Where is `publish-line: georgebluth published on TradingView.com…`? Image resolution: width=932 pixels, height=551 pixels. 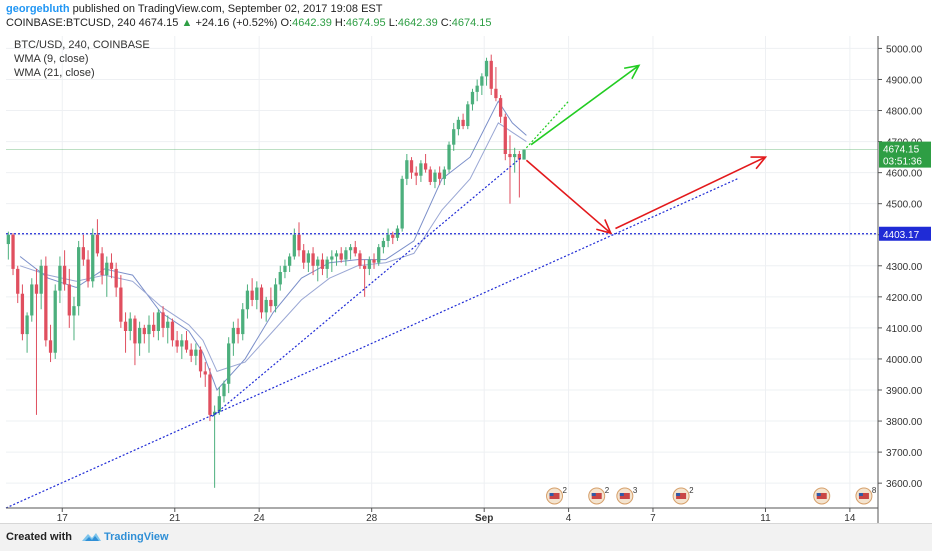
publish-line: georgebluth published on TradingView.com… is located at coordinates (194, 9).